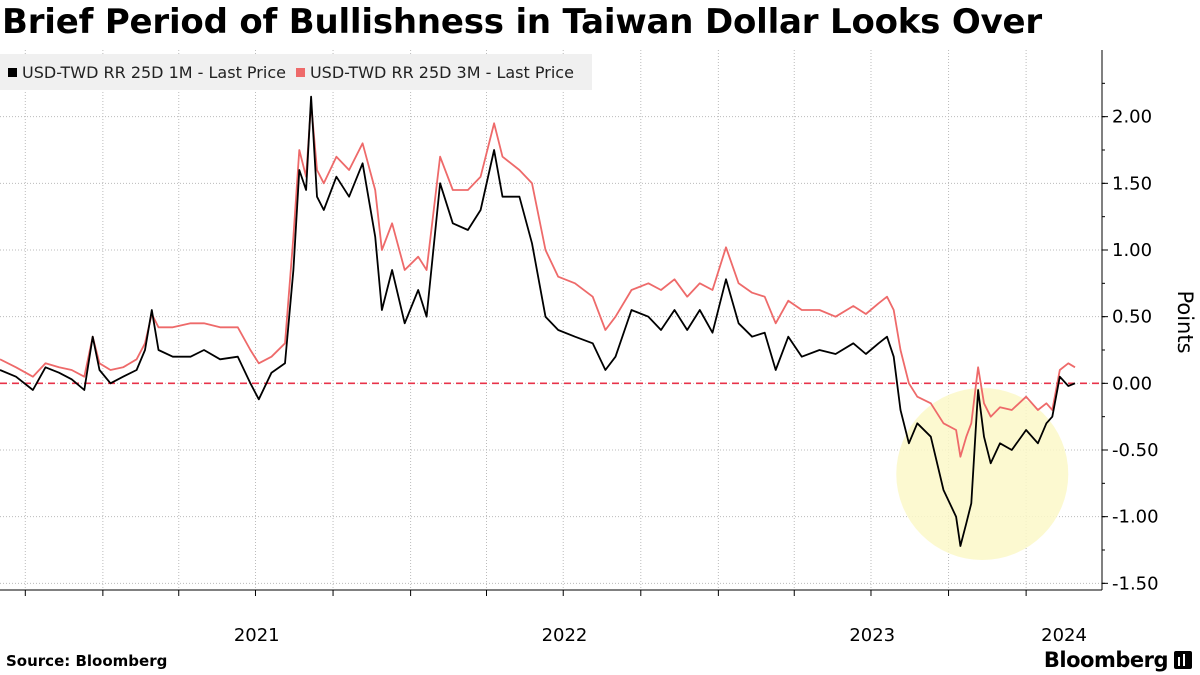 The image size is (1200, 675). I want to click on legend-swatch-1m, so click(12, 72).